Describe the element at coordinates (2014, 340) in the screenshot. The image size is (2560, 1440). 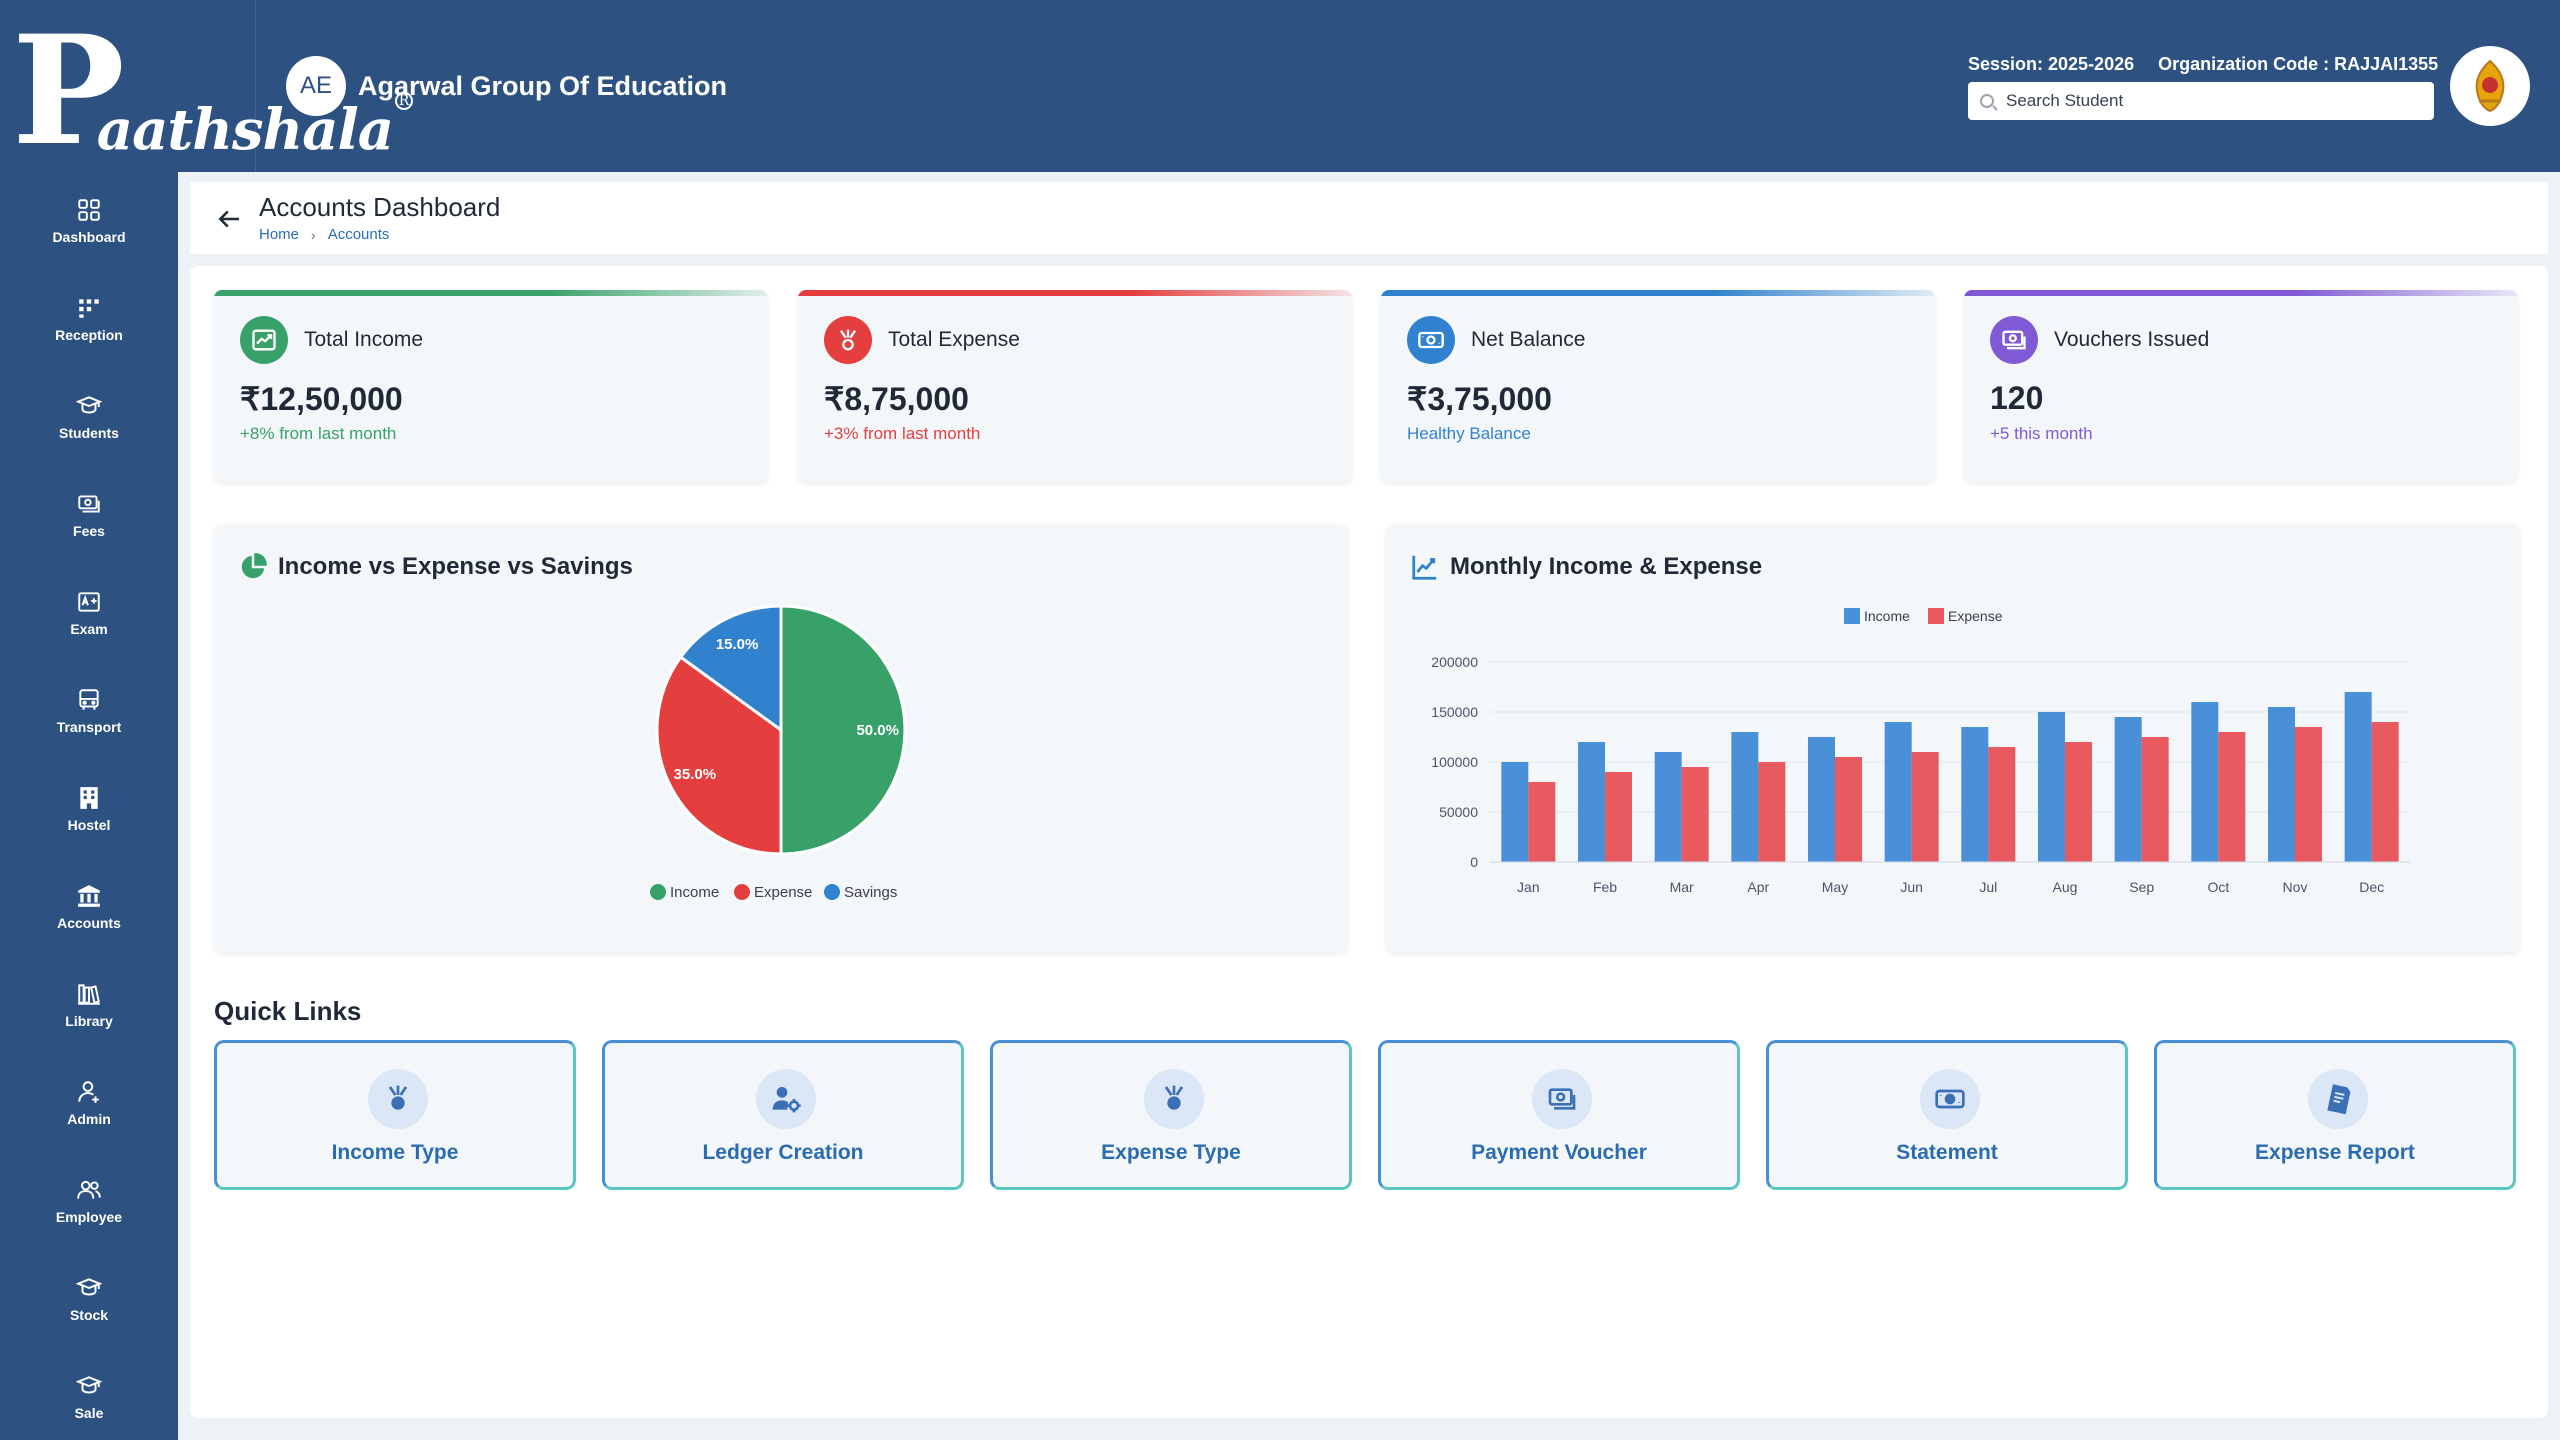
I see `voucher-icon` at that location.